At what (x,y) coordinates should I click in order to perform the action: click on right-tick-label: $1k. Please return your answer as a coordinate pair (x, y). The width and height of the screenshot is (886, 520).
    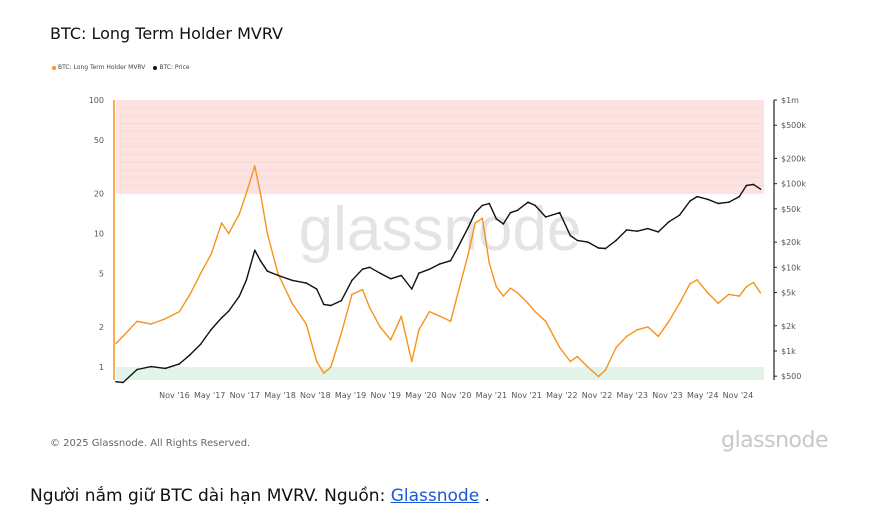
    Looking at the image, I should click on (788, 351).